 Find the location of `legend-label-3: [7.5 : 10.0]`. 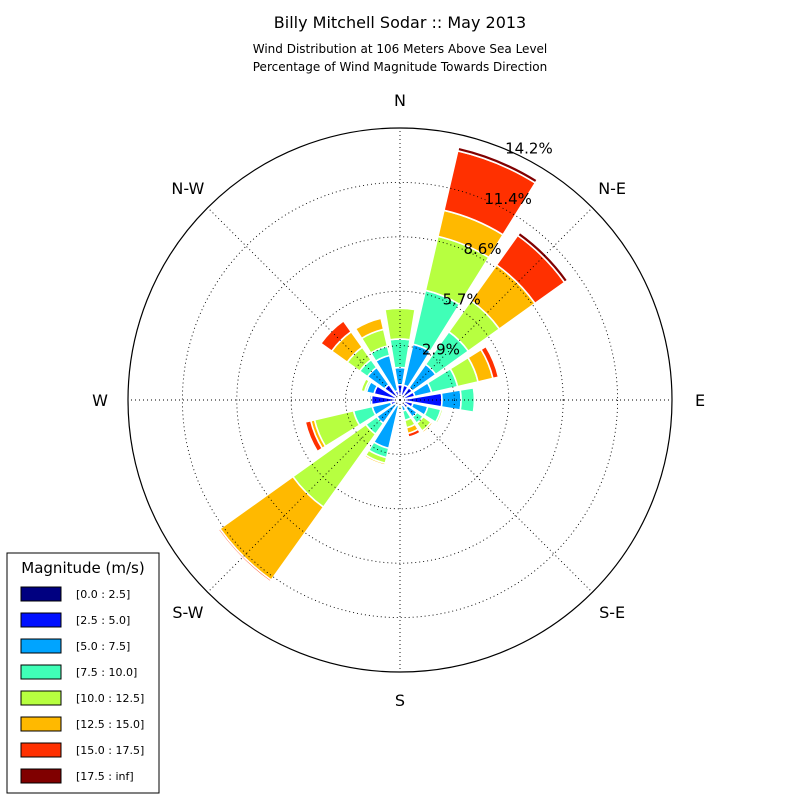

legend-label-3: [7.5 : 10.0] is located at coordinates (106, 672).